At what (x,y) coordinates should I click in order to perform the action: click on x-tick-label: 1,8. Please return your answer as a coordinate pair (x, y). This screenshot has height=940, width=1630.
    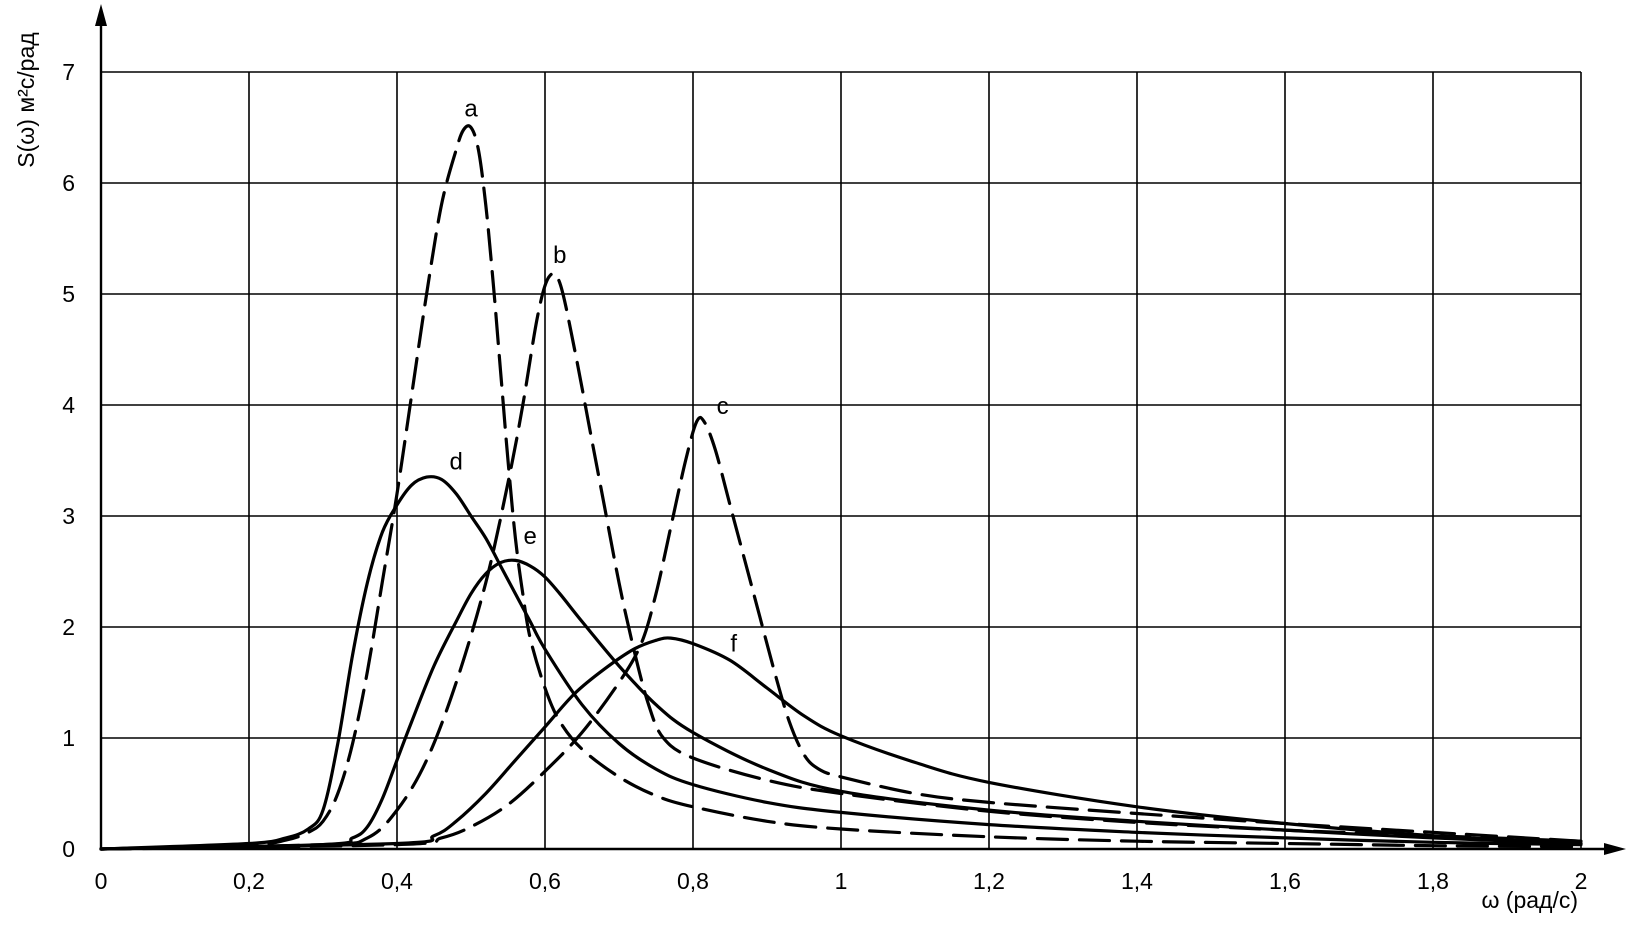
    Looking at the image, I should click on (1433, 881).